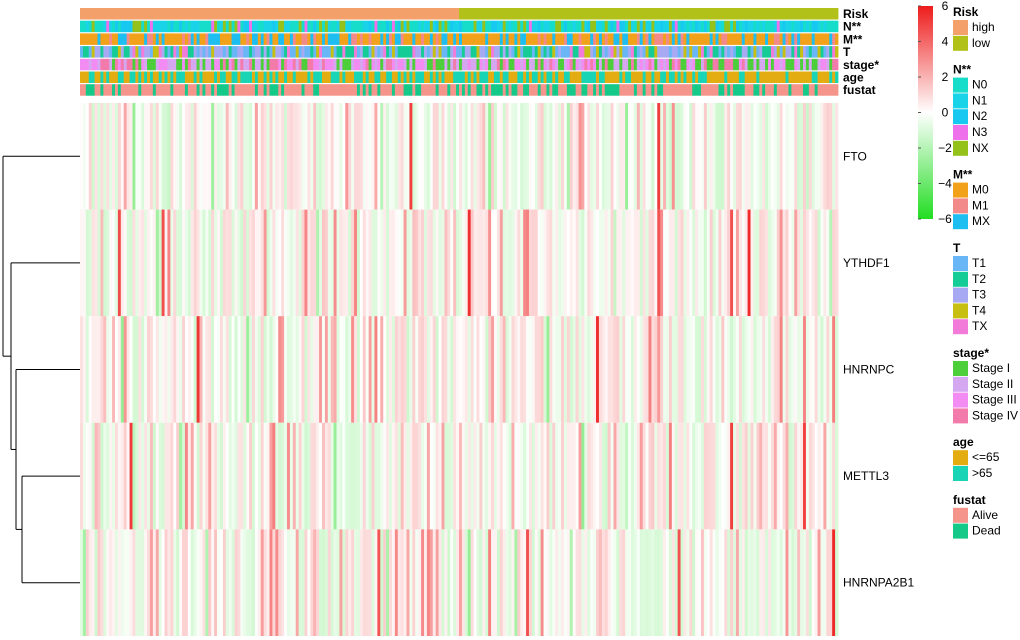  I want to click on legend-item-label: M0, so click(980, 190).